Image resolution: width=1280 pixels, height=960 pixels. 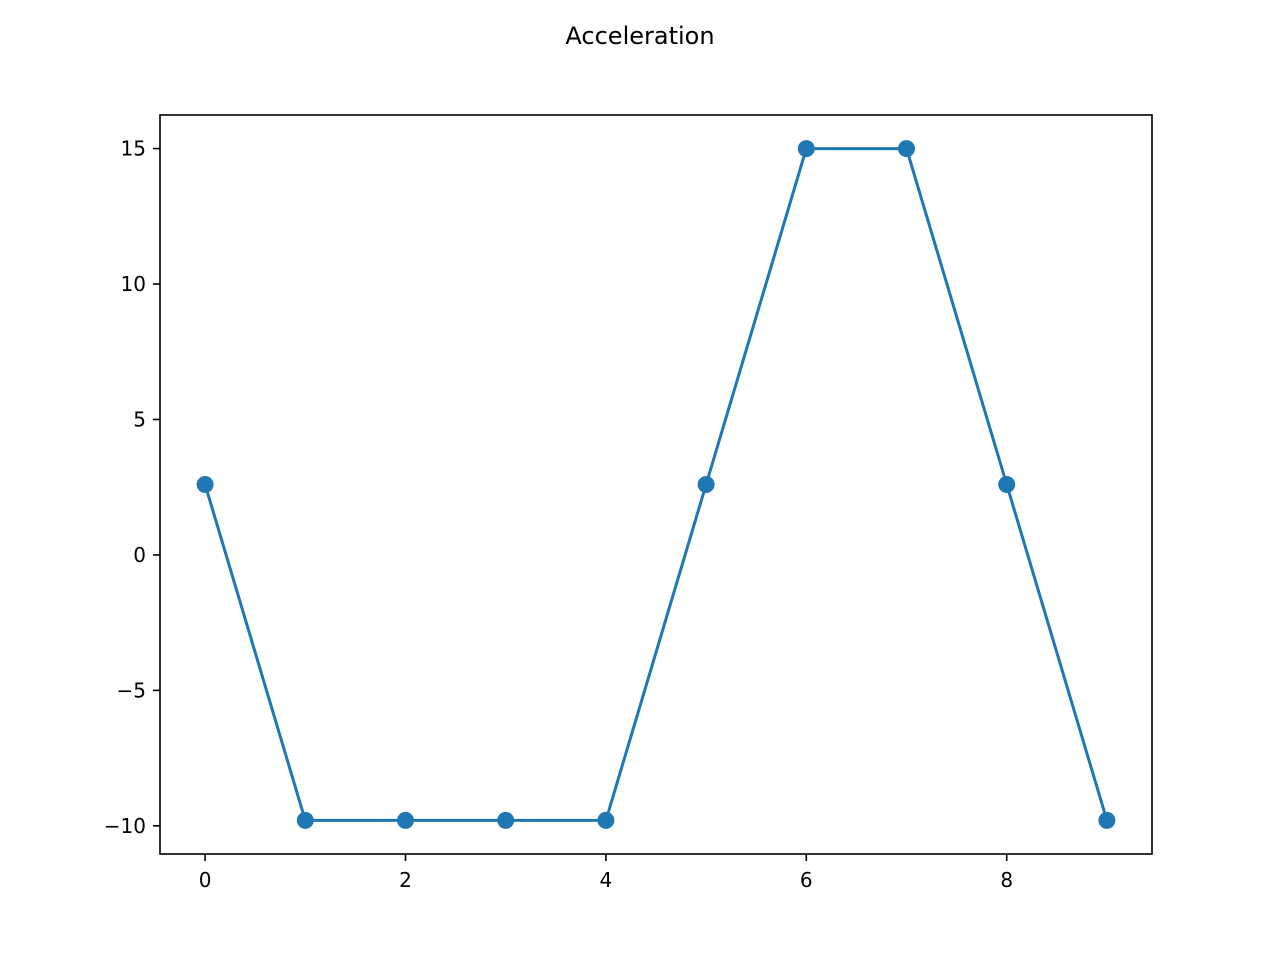 What do you see at coordinates (139, 555) in the screenshot?
I see `y-tick-label: 0` at bounding box center [139, 555].